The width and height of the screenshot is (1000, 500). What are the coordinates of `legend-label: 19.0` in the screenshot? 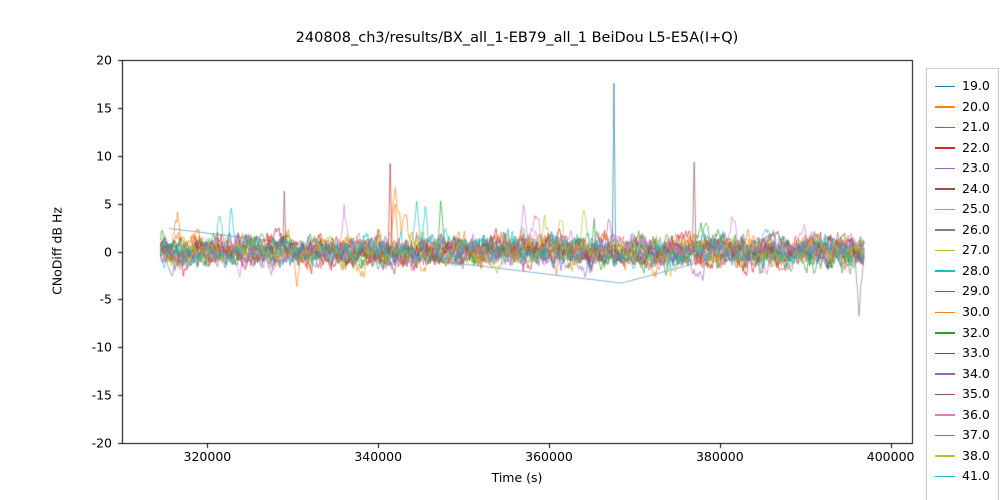 It's located at (976, 86).